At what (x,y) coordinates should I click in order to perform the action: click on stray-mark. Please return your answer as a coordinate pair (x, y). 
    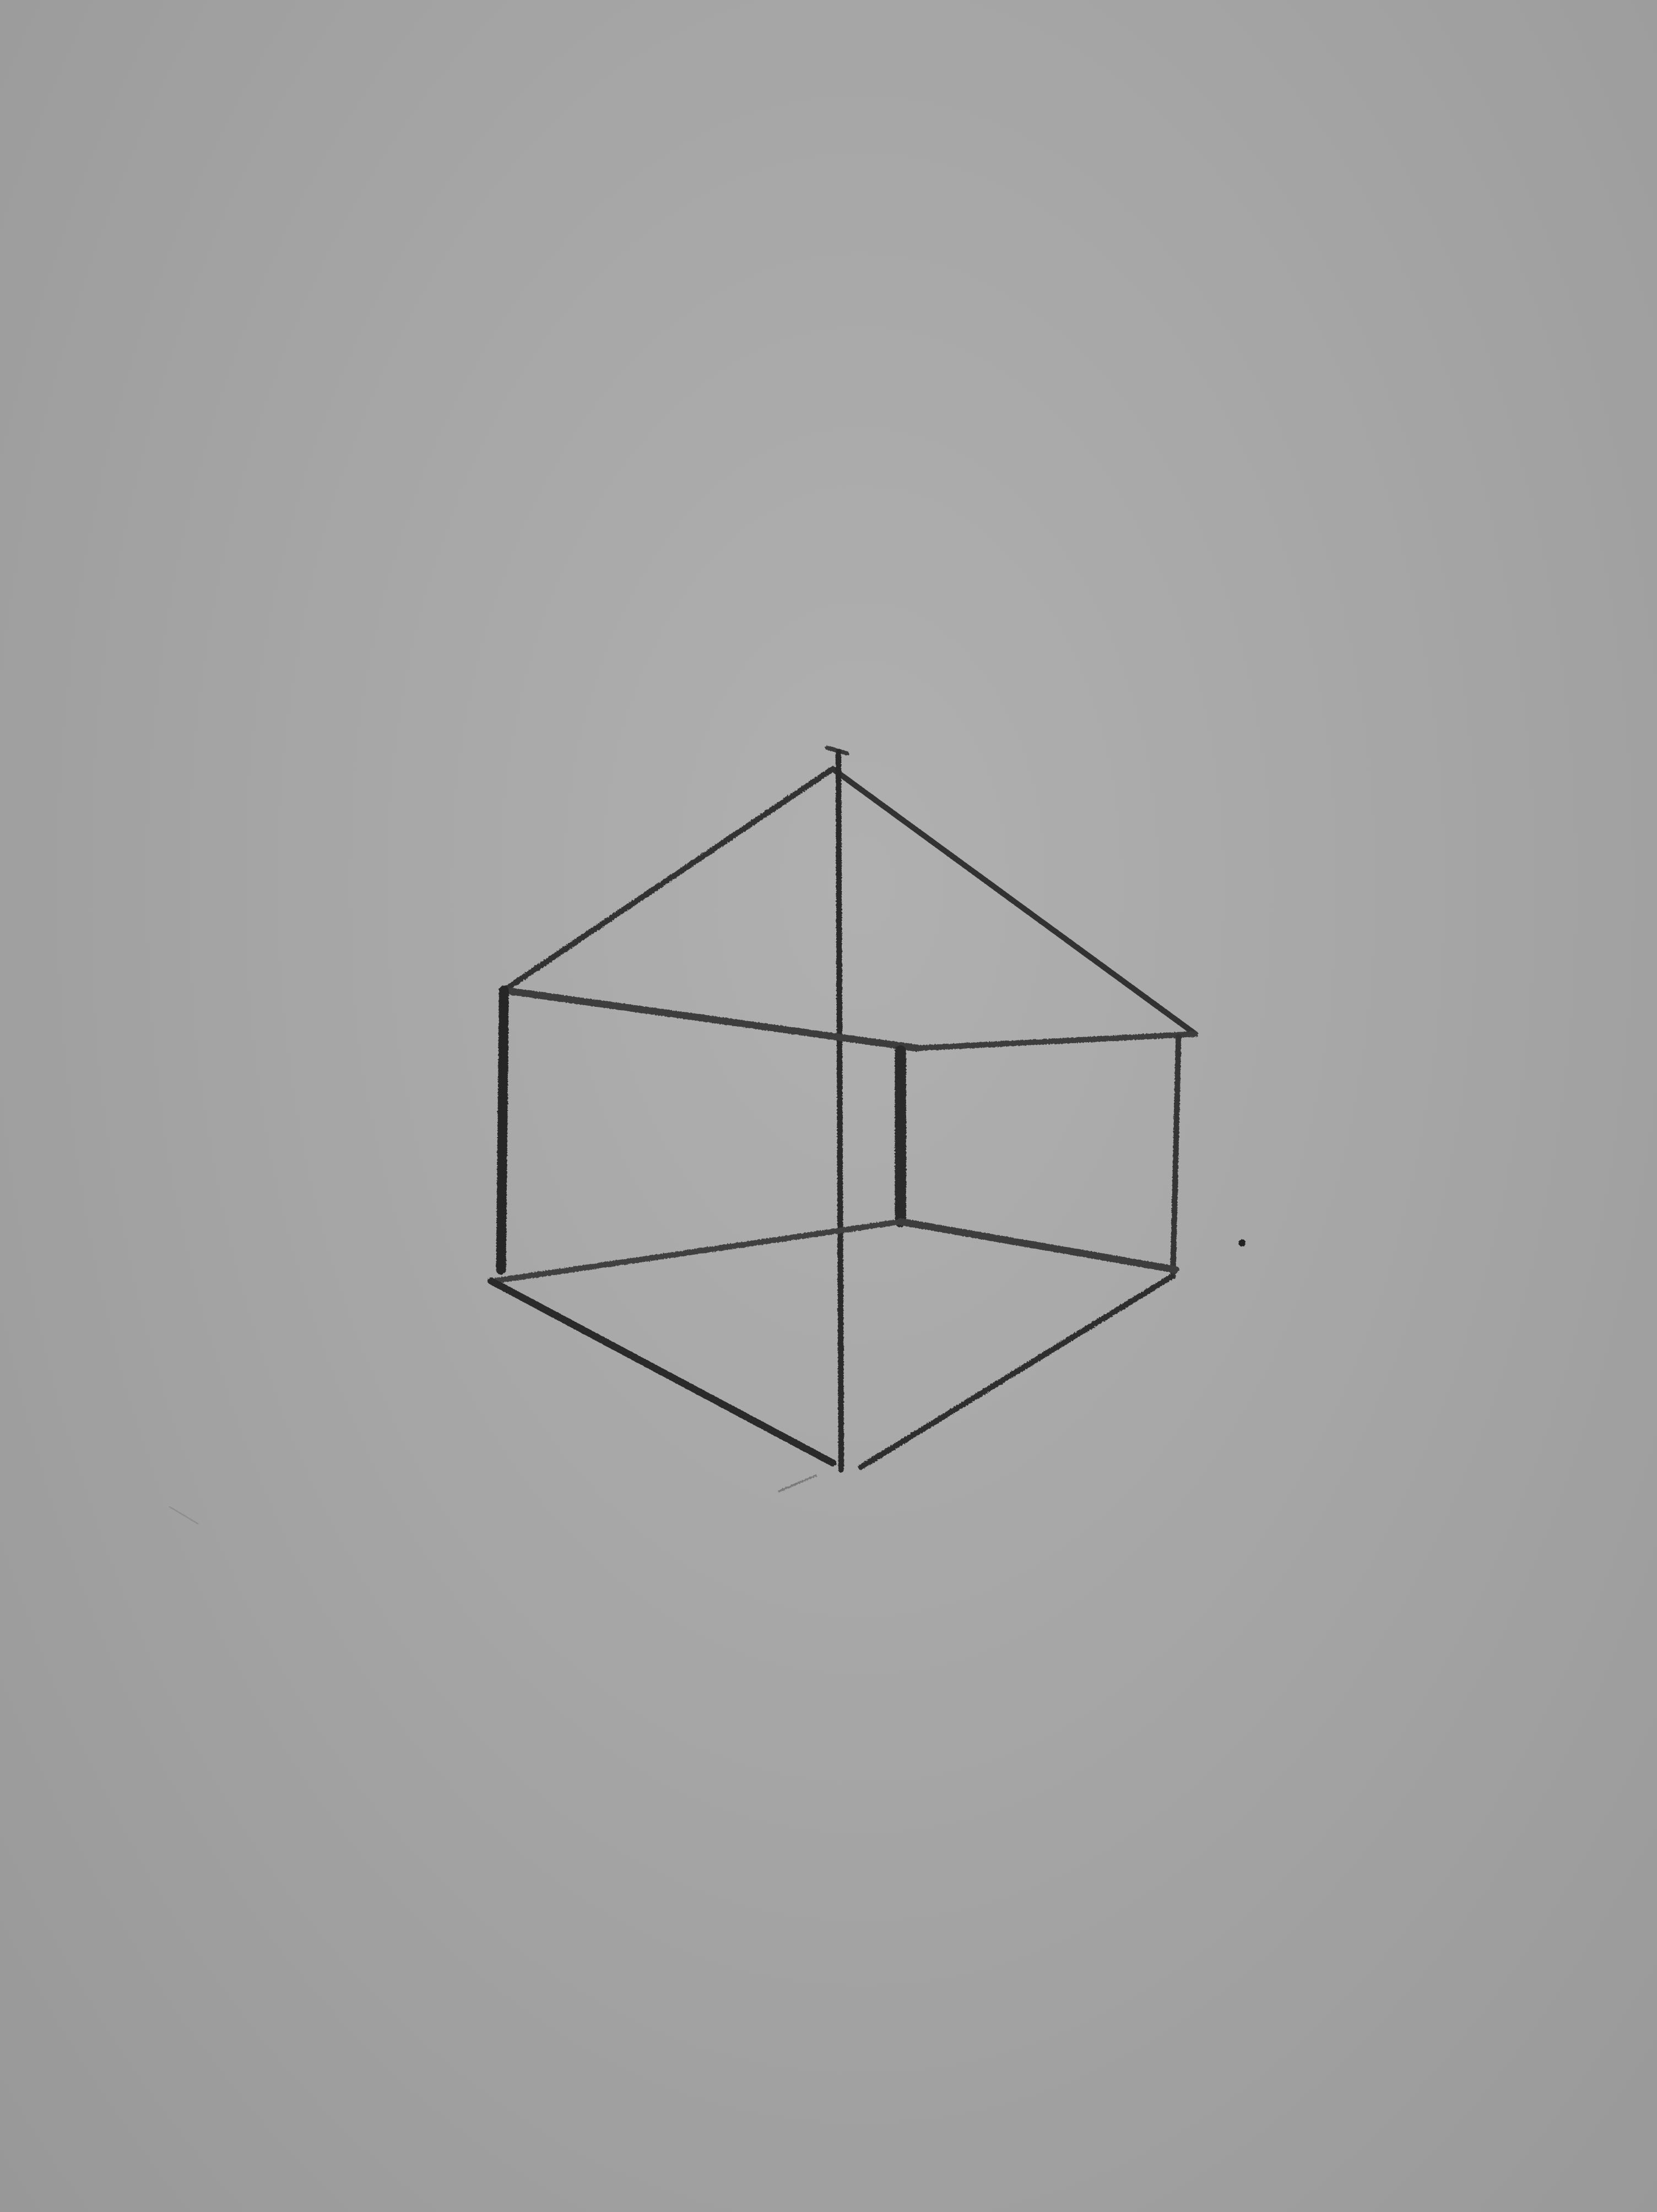
    Looking at the image, I should click on (798, 1483).